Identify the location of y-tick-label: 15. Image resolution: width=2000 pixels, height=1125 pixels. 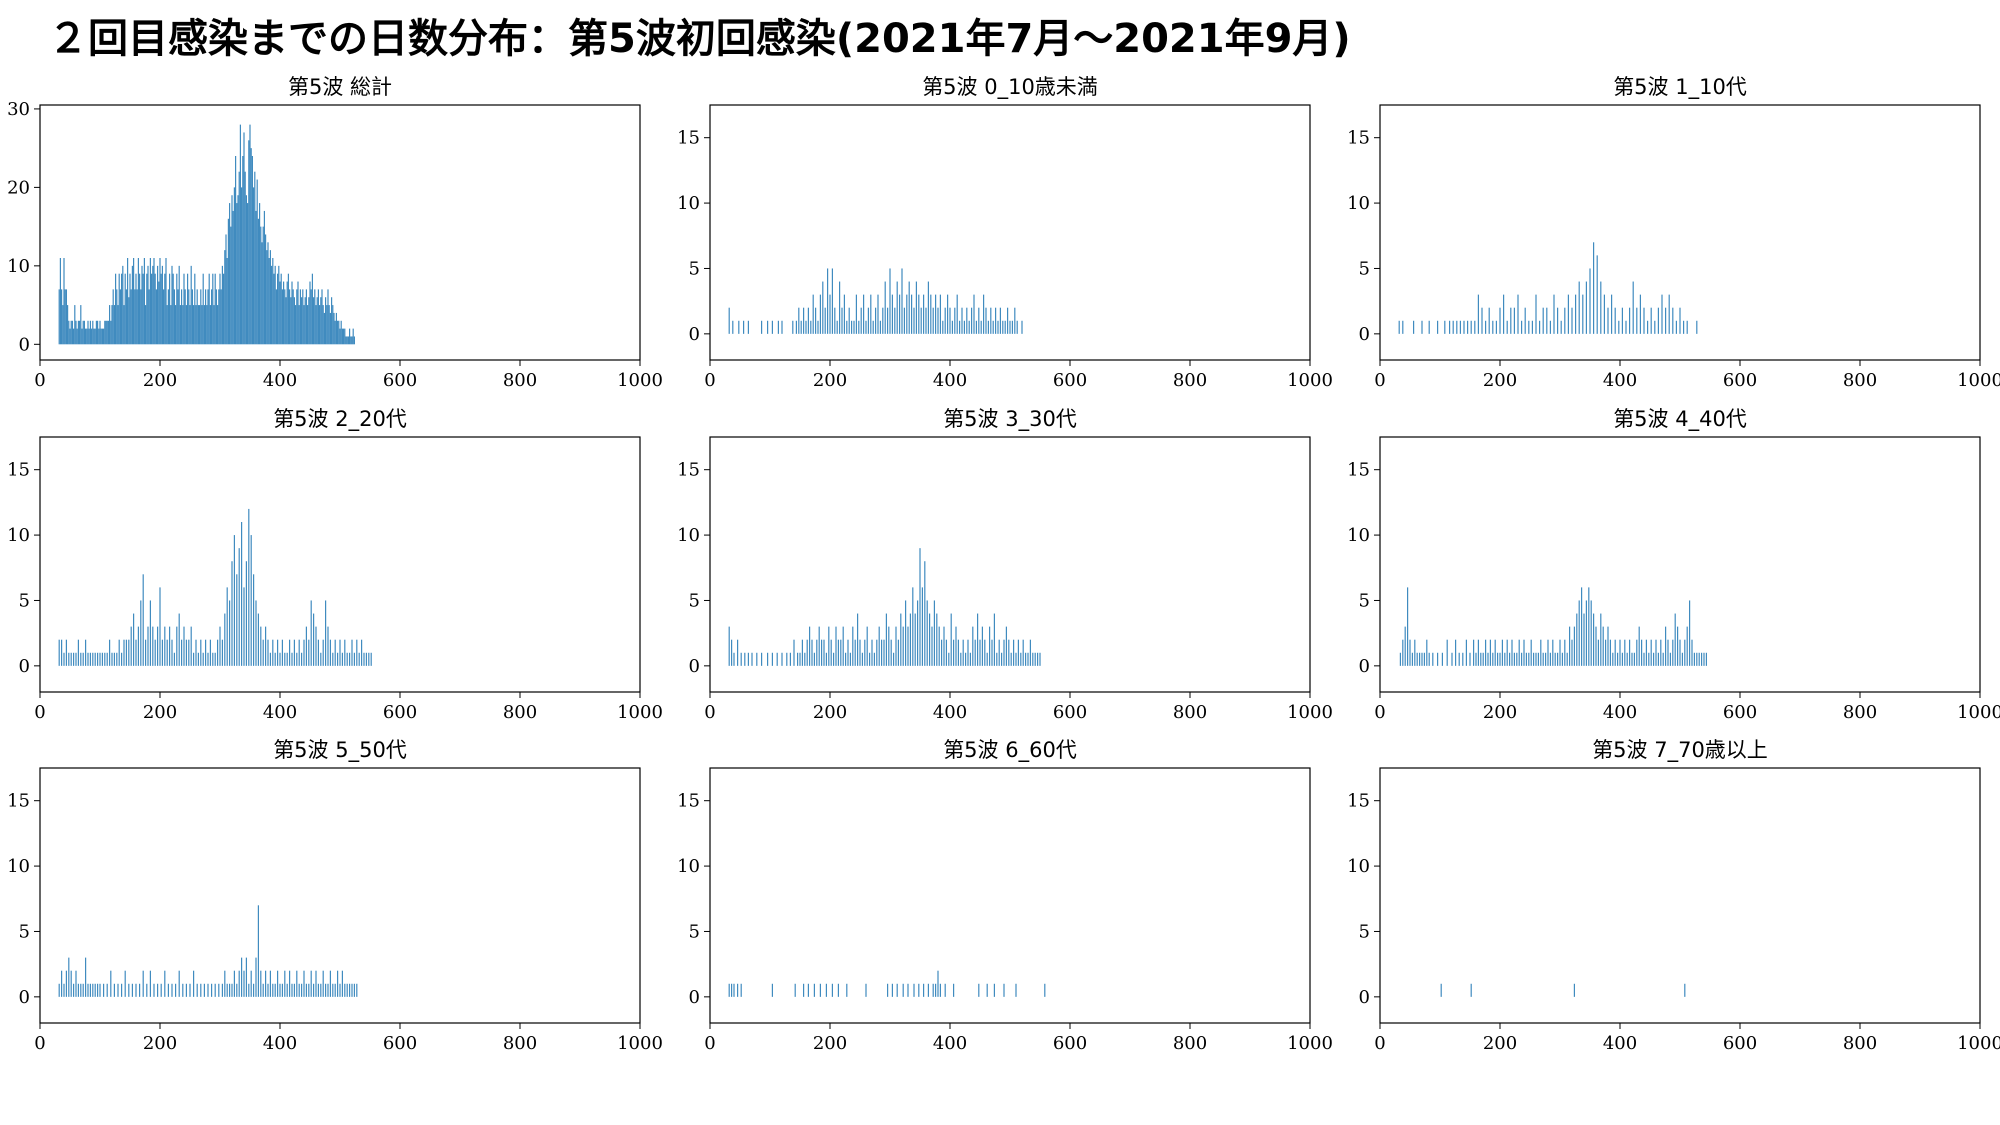
(688, 138).